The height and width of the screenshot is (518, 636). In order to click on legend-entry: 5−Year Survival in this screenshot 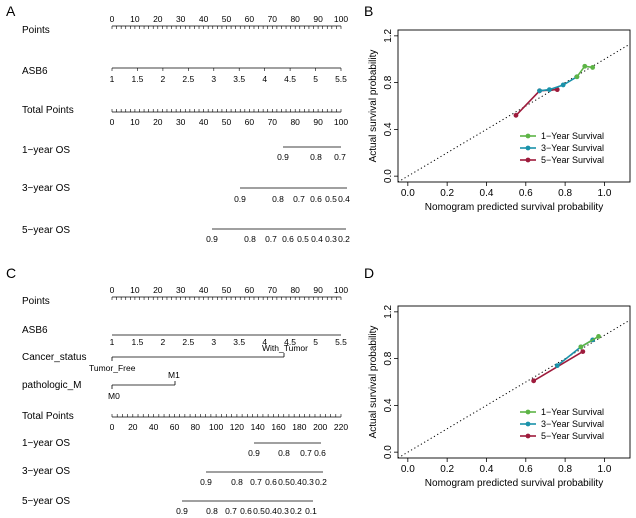, I will do `click(572, 160)`.